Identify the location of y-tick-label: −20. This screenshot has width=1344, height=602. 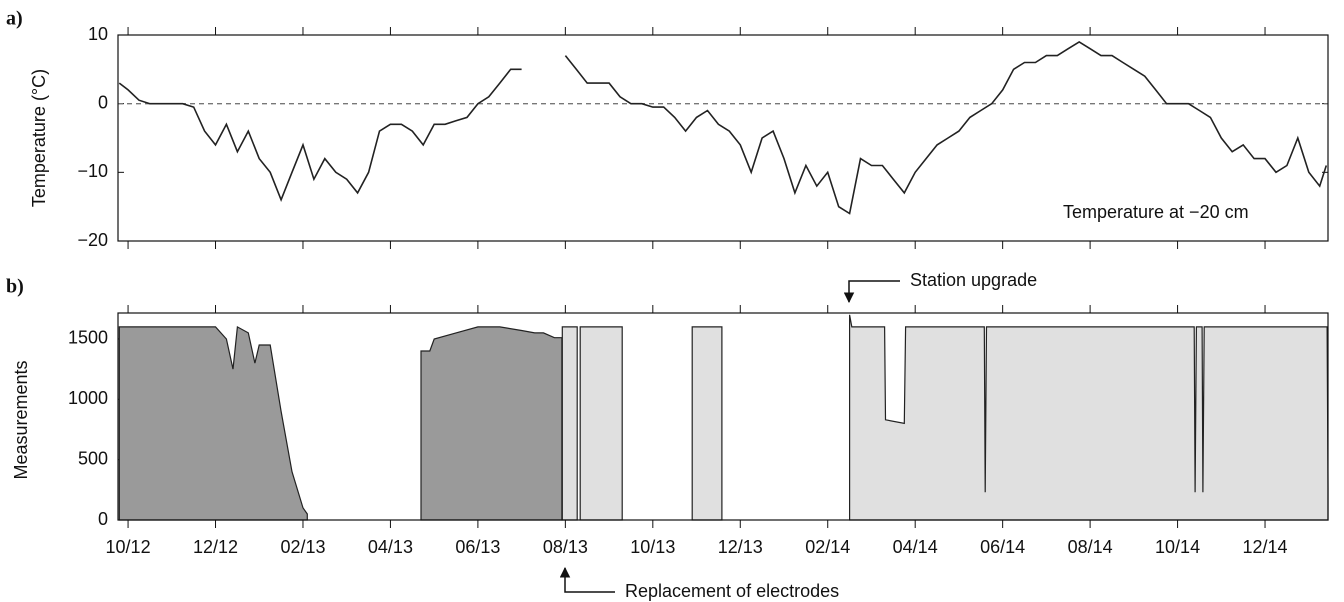
(92, 240).